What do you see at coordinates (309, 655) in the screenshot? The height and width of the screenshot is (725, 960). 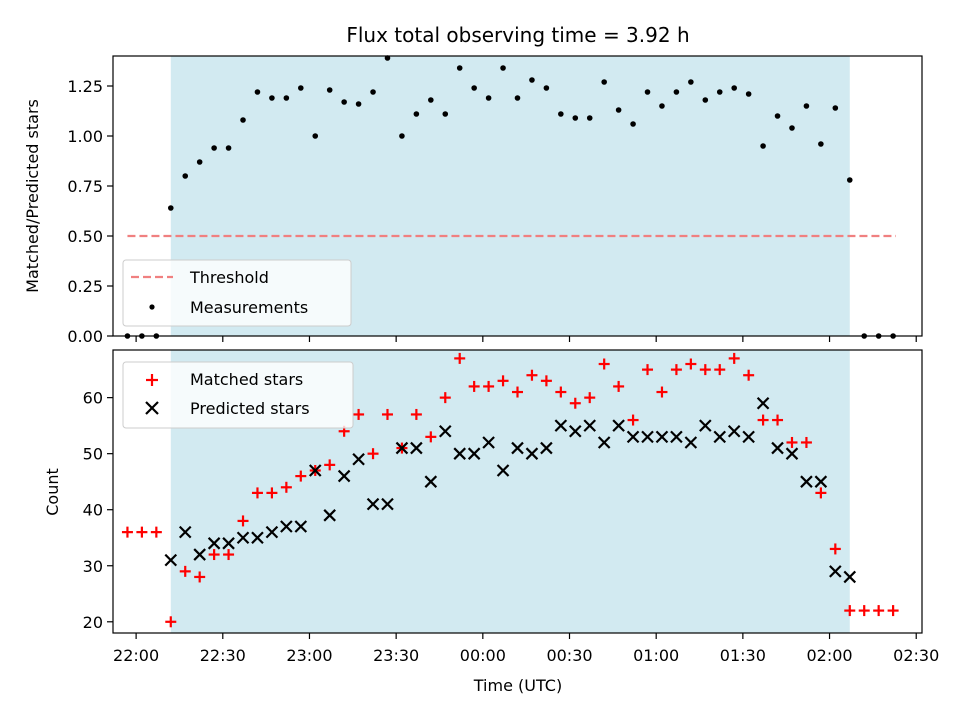 I see `bottom-xtick-label: 23:00` at bounding box center [309, 655].